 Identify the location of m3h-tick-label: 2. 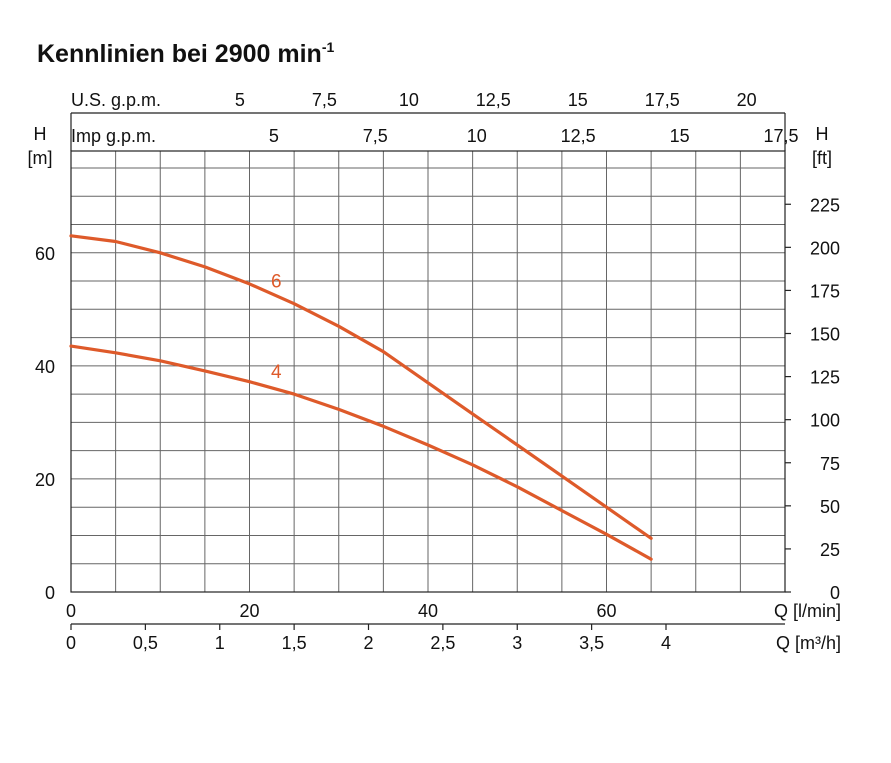
(368, 643).